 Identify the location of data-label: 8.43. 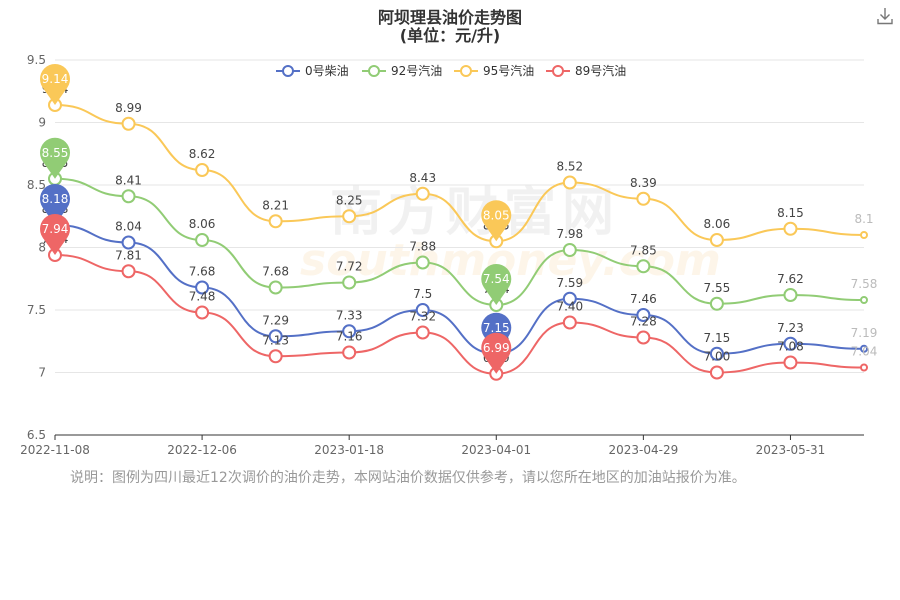
(422, 178).